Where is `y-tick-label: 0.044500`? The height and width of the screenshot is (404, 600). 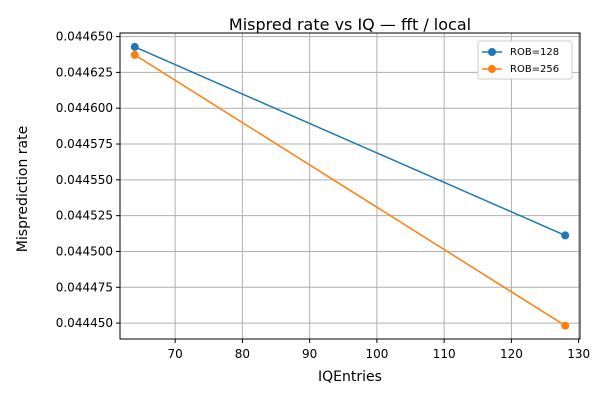 y-tick-label: 0.044500 is located at coordinates (84, 251).